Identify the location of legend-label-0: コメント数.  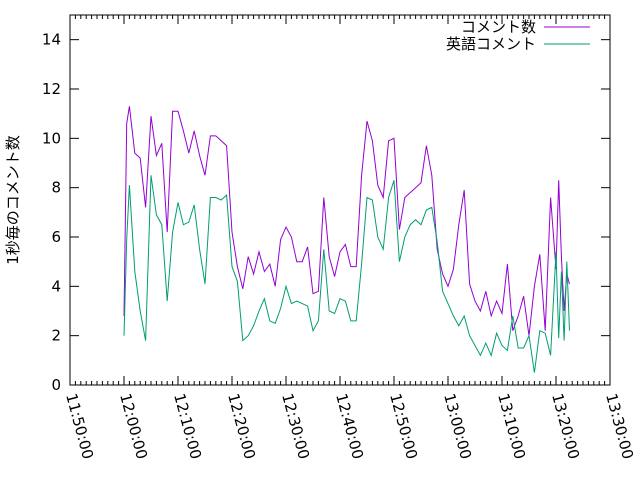
(498, 27).